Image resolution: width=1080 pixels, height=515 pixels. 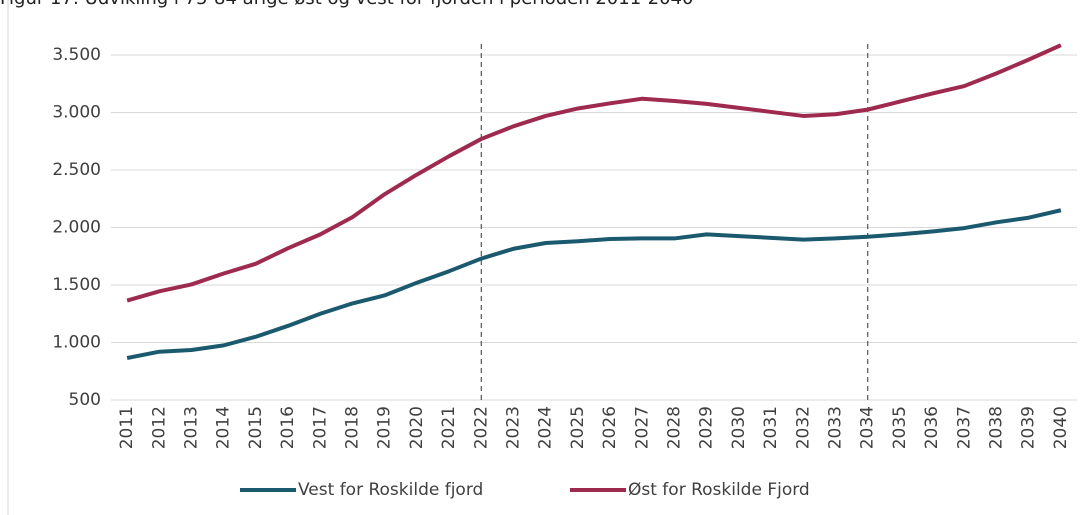 I want to click on x-tick-label: 2012, so click(x=159, y=427).